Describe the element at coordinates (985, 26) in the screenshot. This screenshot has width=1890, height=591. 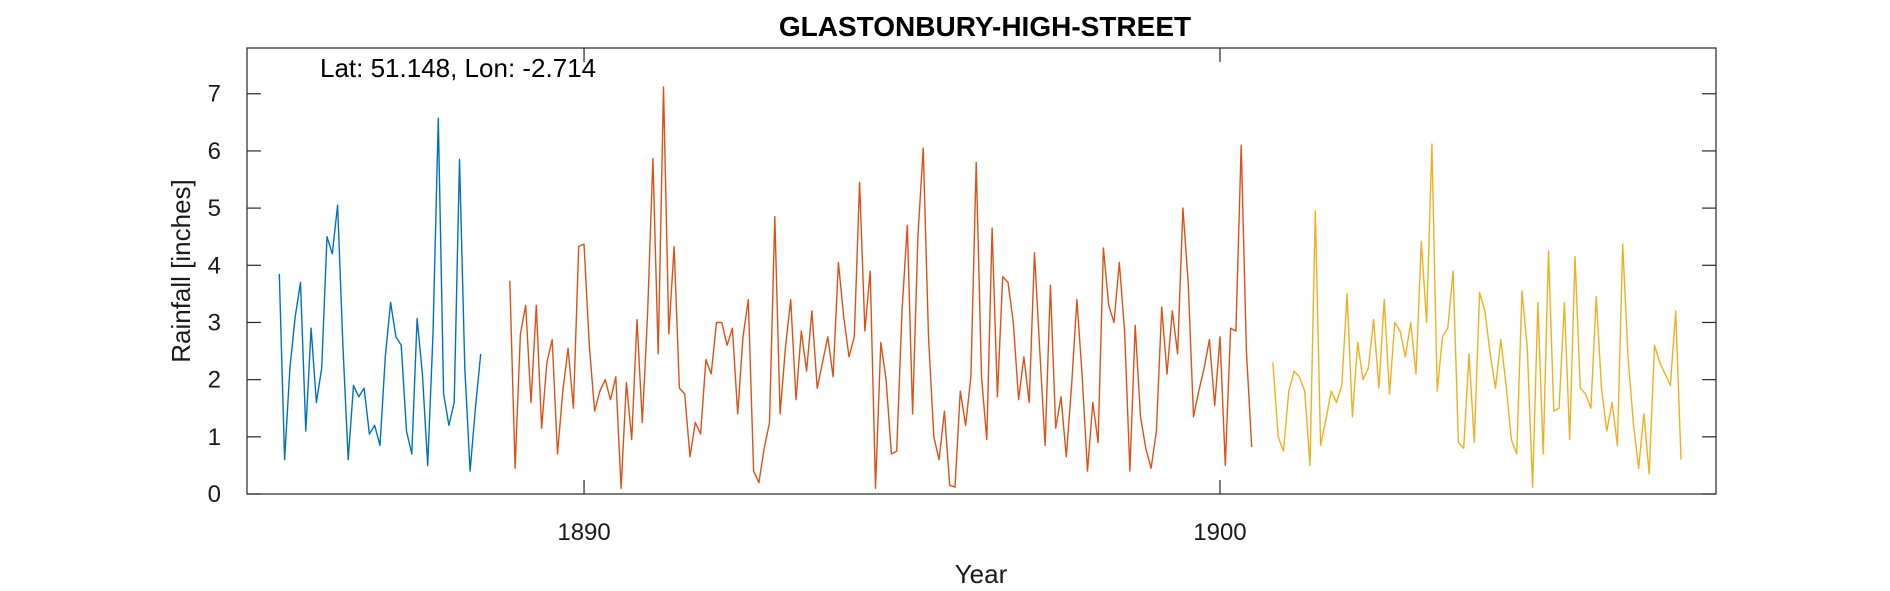
I see `chart-title: GLASTONBURY-HIGH-STREET` at that location.